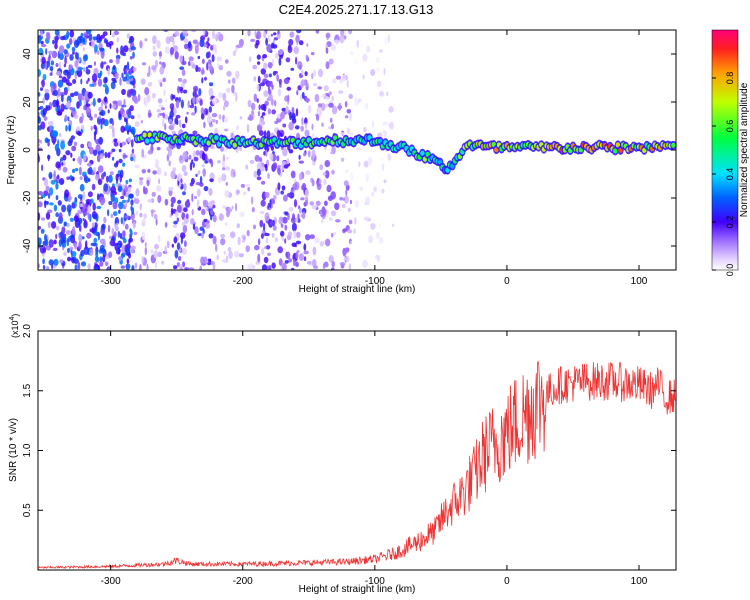  What do you see at coordinates (507, 281) in the screenshot?
I see `spectrogram-x-tick-label: 0` at bounding box center [507, 281].